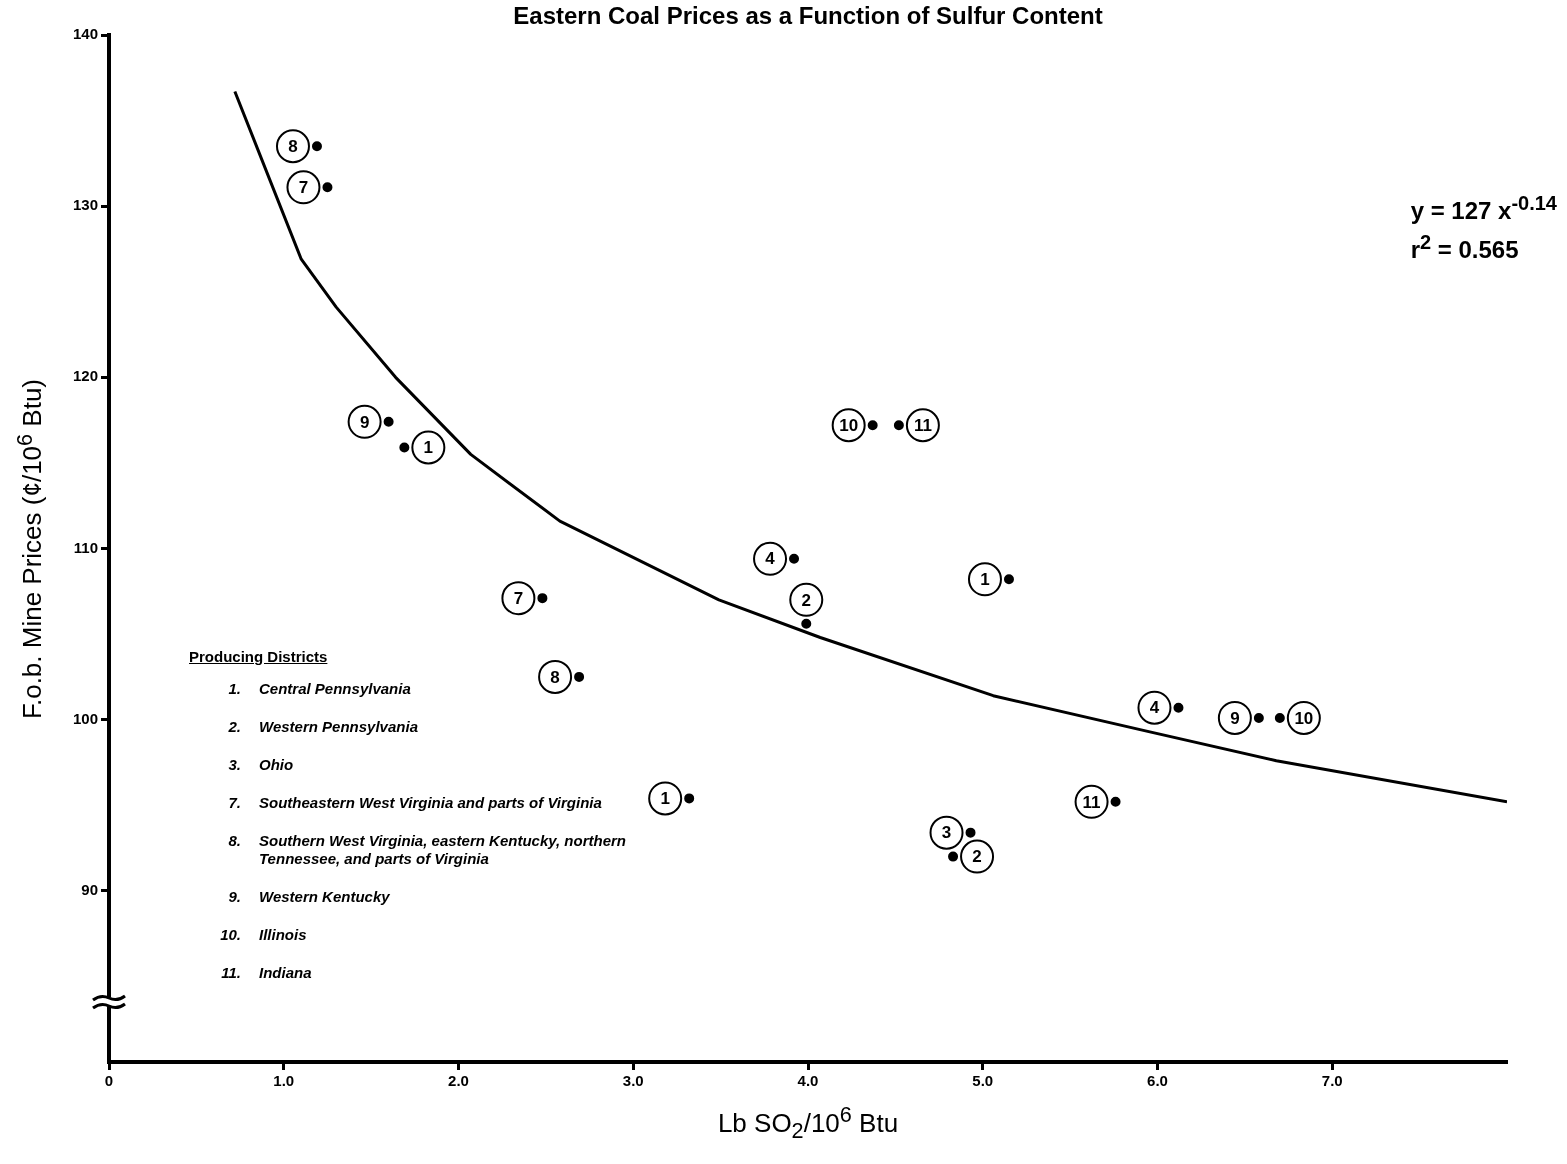 The image size is (1567, 1164). Describe the element at coordinates (414, 802) in the screenshot. I see `annotation: 7. Southeastern West Virginia and parts of Virginia` at that location.